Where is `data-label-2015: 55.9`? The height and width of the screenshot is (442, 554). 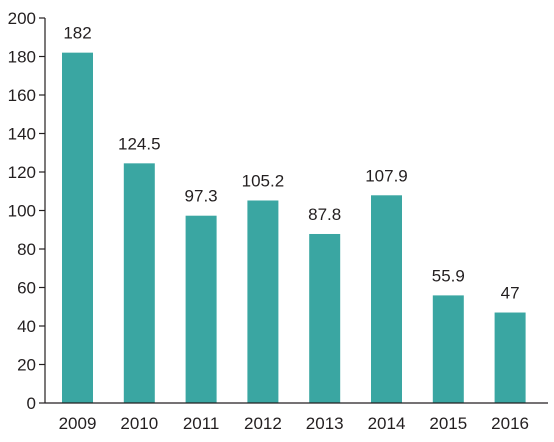 data-label-2015: 55.9 is located at coordinates (448, 275).